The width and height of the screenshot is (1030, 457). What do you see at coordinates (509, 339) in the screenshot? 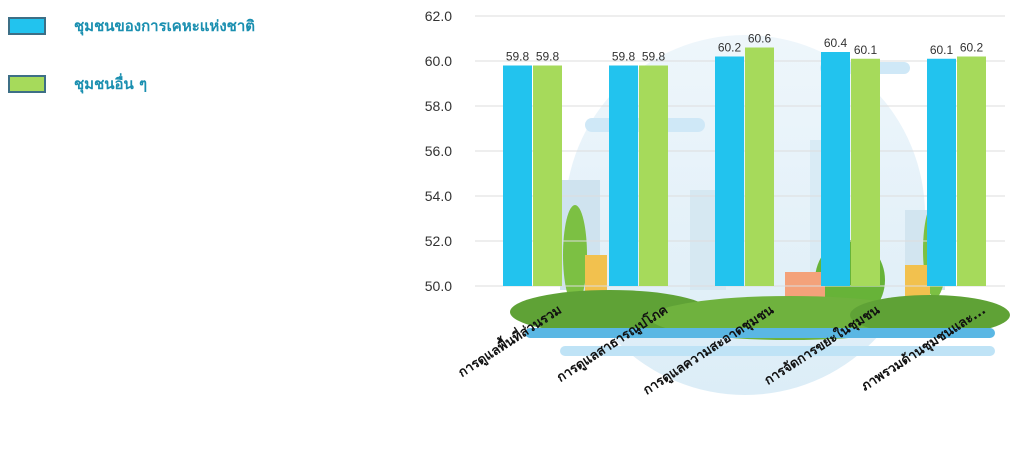
I see `x-tick-label: การดูแลพื้นที่ส่วนรวม` at bounding box center [509, 339].